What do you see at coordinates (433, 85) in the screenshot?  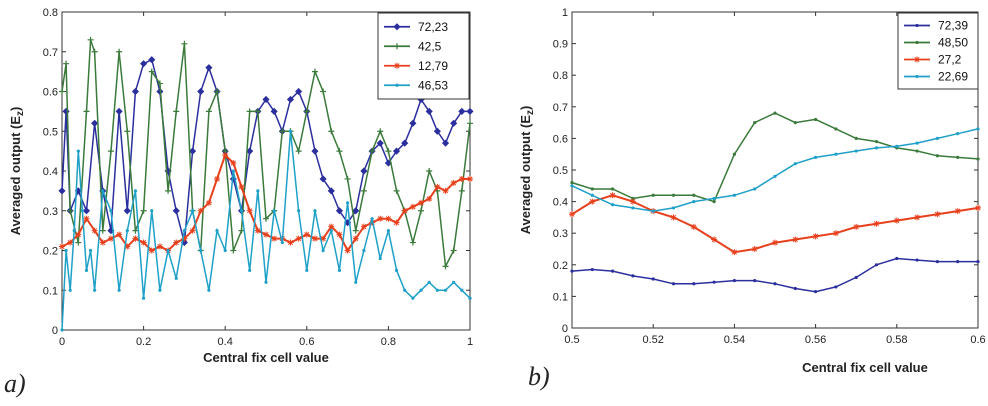 I see `panel-a-legend-label: 46,53` at bounding box center [433, 85].